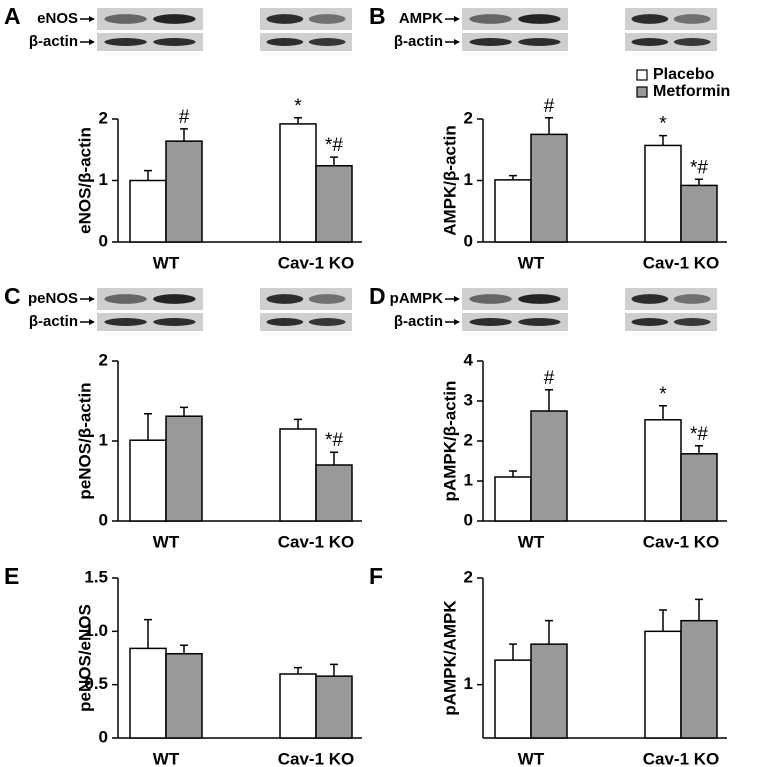 The height and width of the screenshot is (767, 762). What do you see at coordinates (53, 298) in the screenshot?
I see `blot-label: peNOS` at bounding box center [53, 298].